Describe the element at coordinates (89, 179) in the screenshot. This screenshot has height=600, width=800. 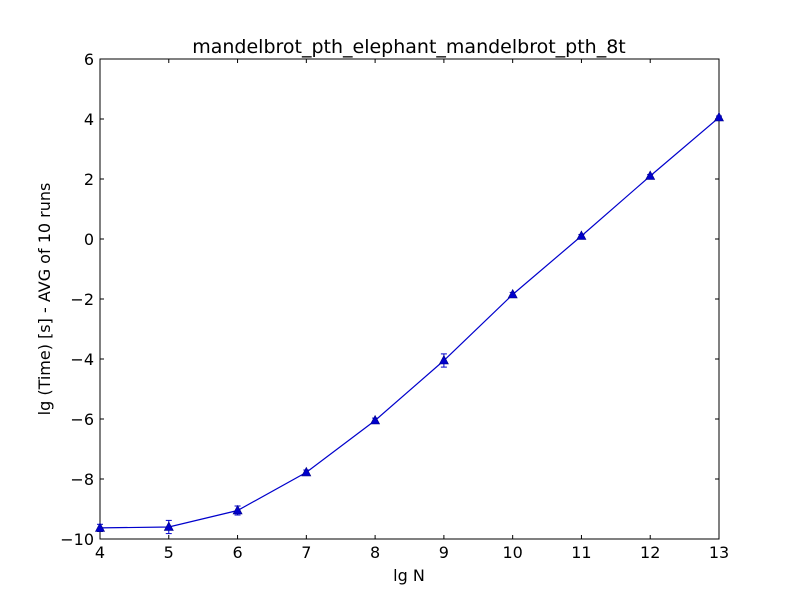
I see `y-tick-label: 2` at that location.